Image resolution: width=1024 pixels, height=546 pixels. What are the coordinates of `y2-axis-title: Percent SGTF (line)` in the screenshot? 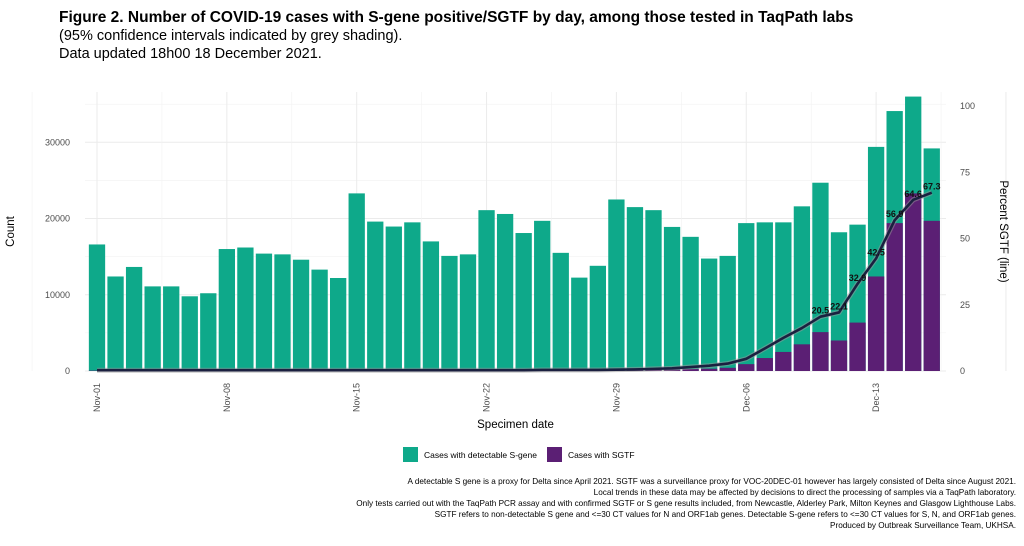 It's located at (1003, 231).